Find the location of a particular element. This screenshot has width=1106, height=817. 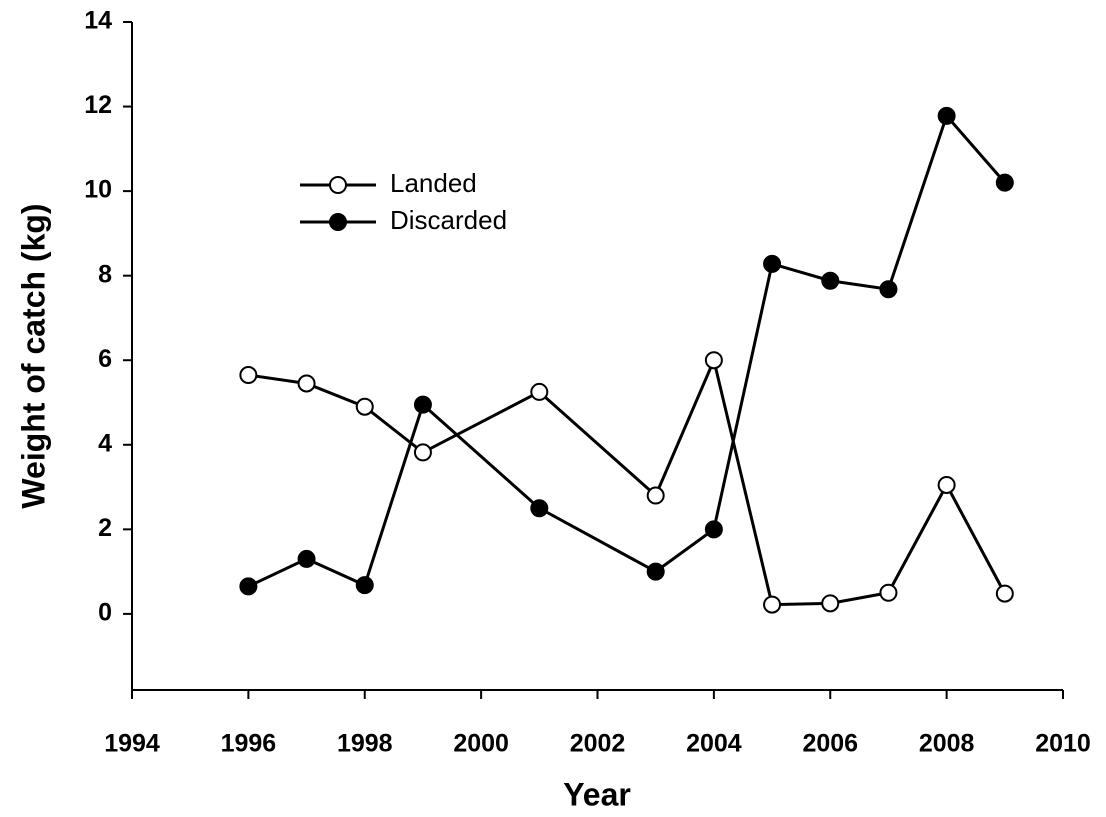

y-tick-label: 6 is located at coordinates (105, 359).